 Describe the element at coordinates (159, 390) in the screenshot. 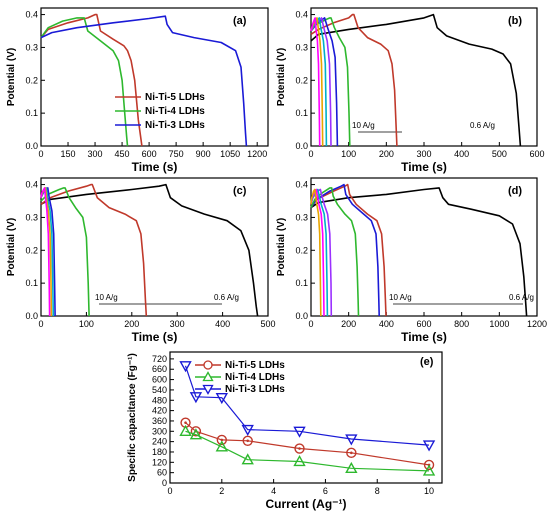

I see `y-tick-label: 540` at that location.